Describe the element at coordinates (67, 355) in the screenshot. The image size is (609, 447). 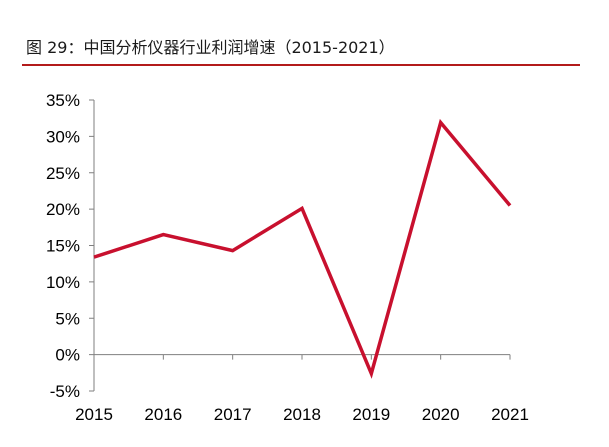
I see `y-tick-label: 0%` at that location.